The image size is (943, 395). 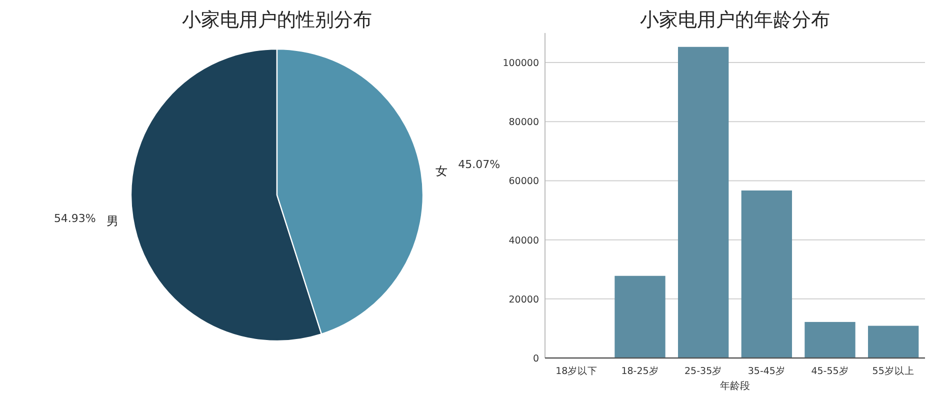 I want to click on y-tick-label: 80000, so click(x=523, y=122).